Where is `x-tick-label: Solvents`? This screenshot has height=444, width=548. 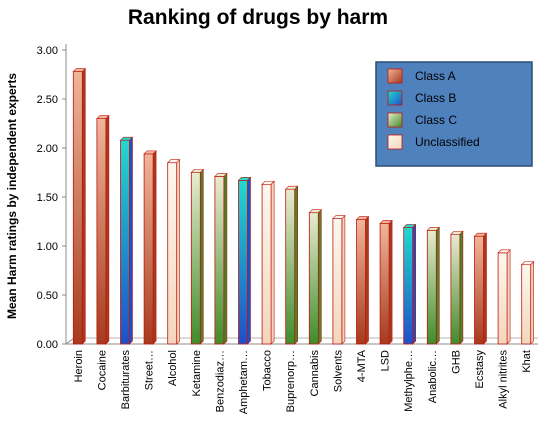
x-tick-label: Solvents is located at coordinates (338, 371).